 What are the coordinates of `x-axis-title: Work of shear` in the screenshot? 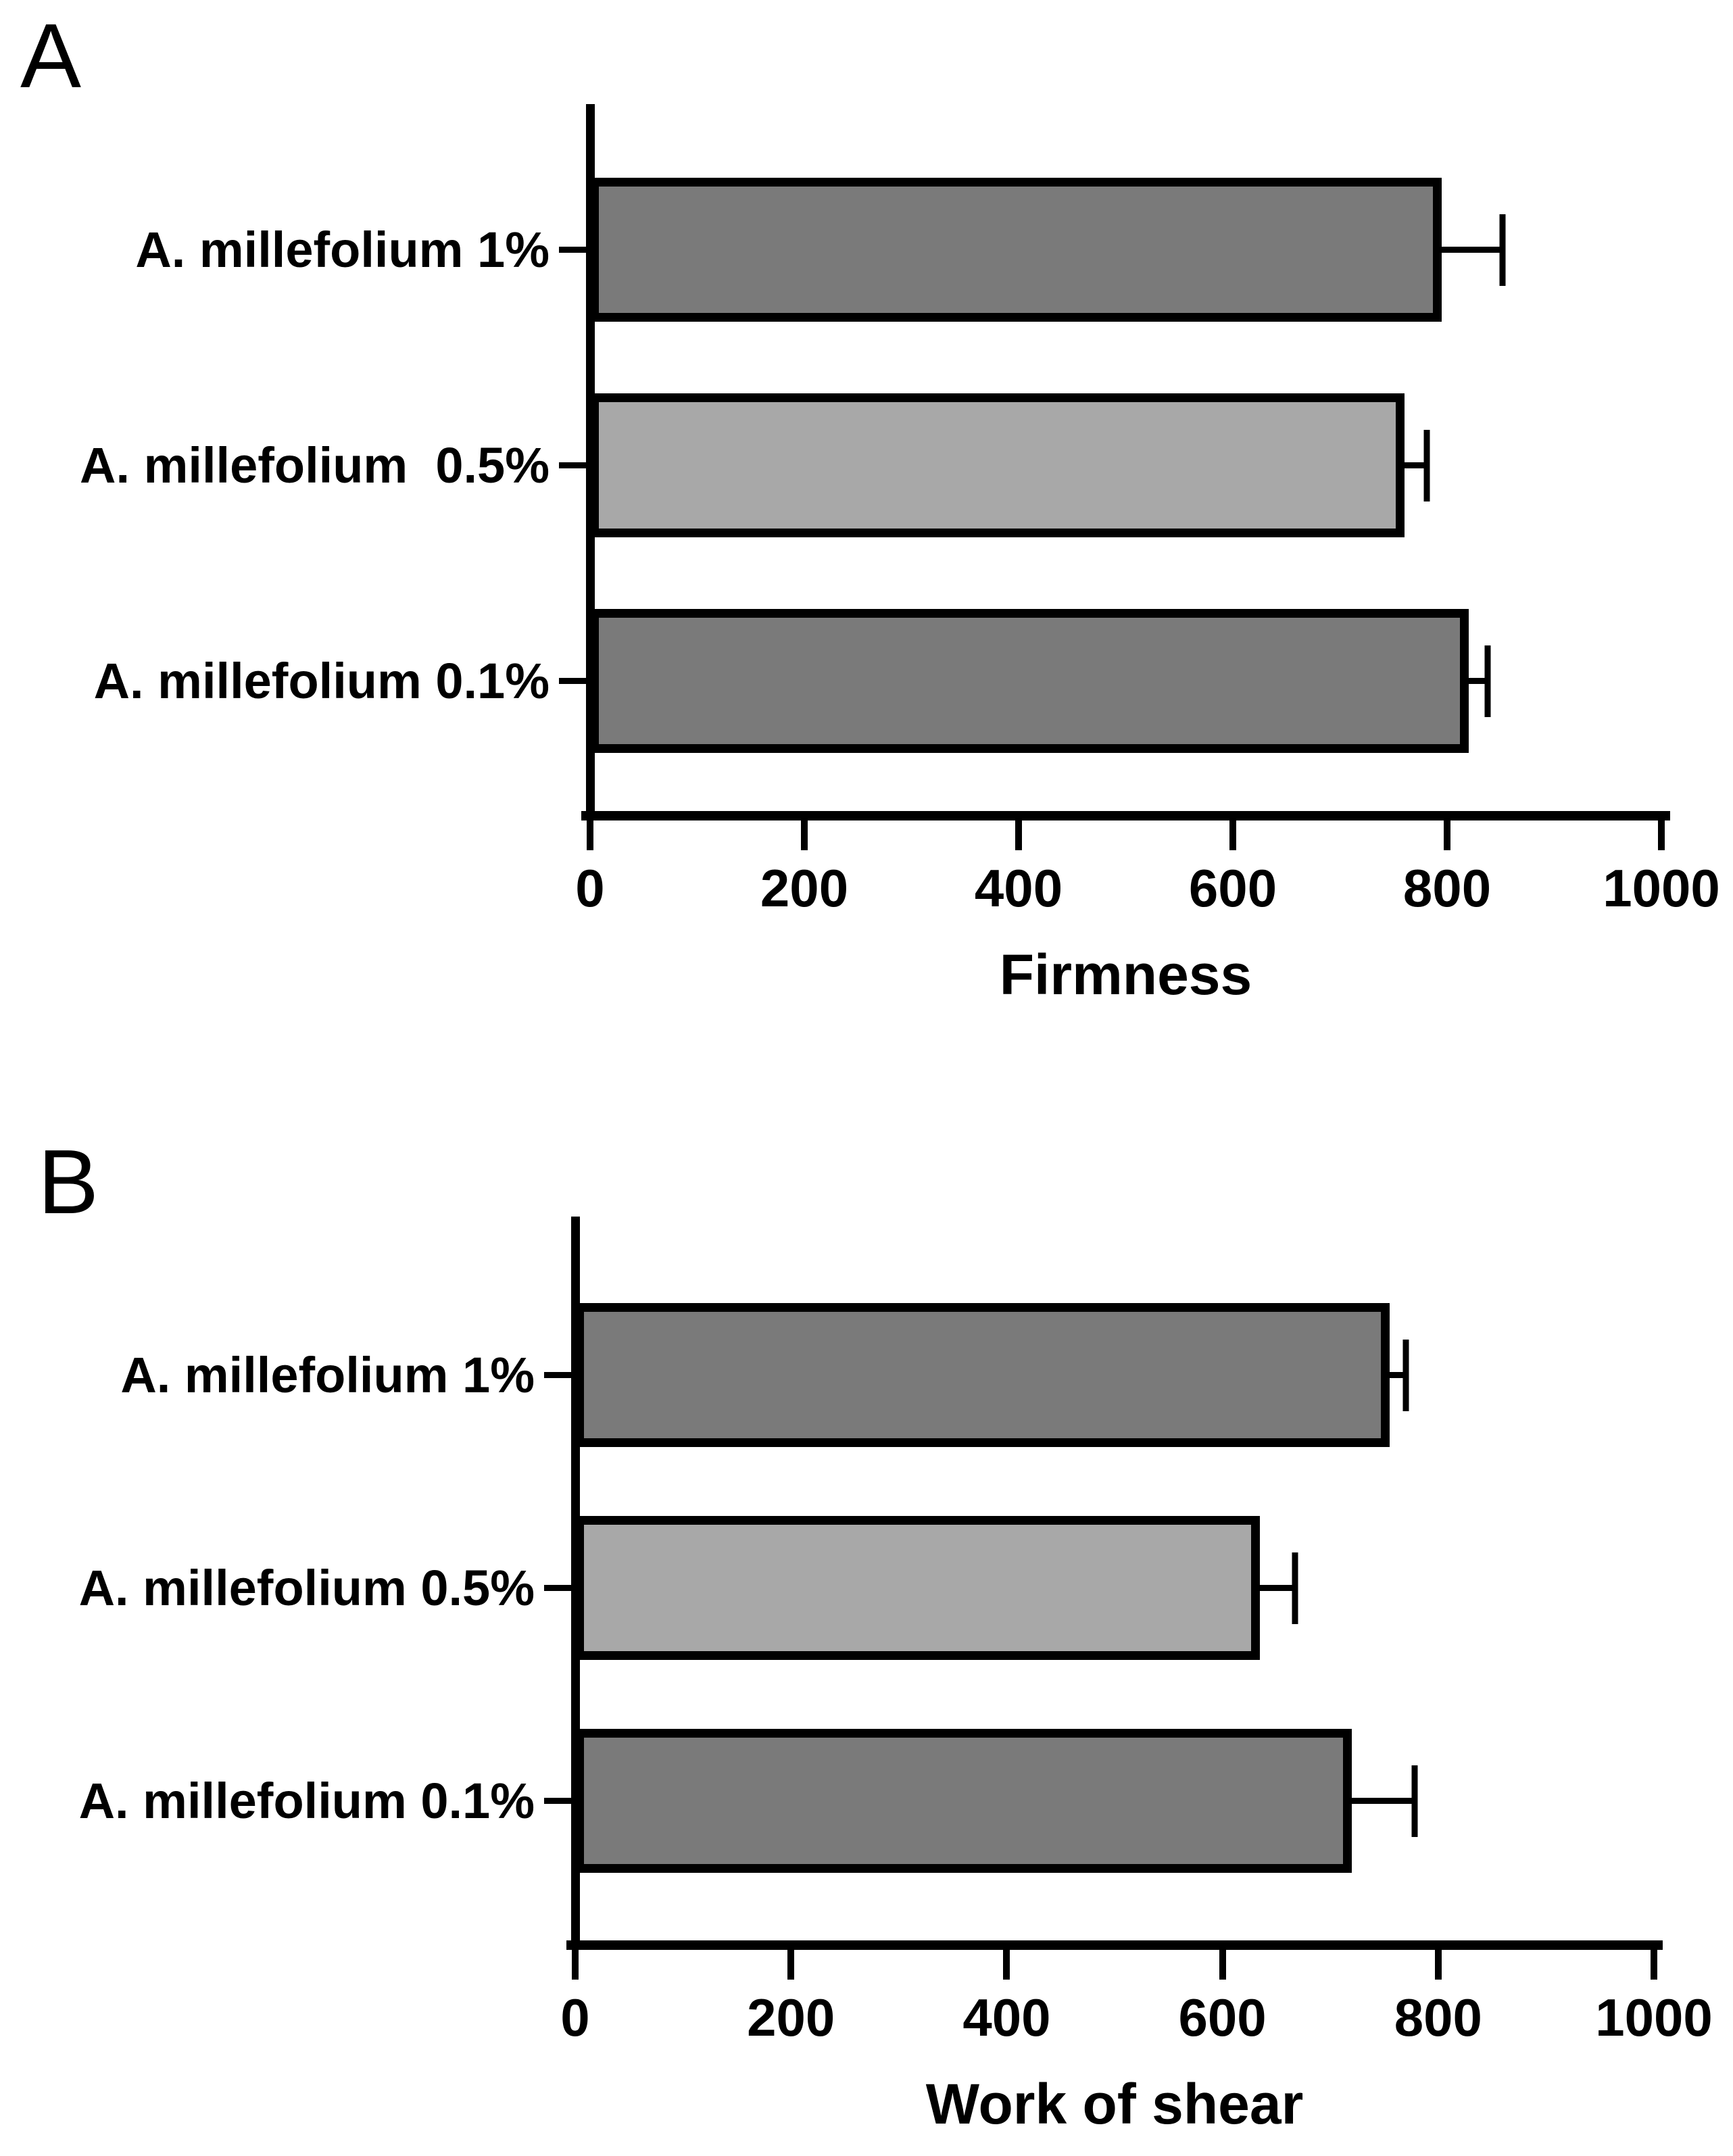 It's located at (1114, 2104).